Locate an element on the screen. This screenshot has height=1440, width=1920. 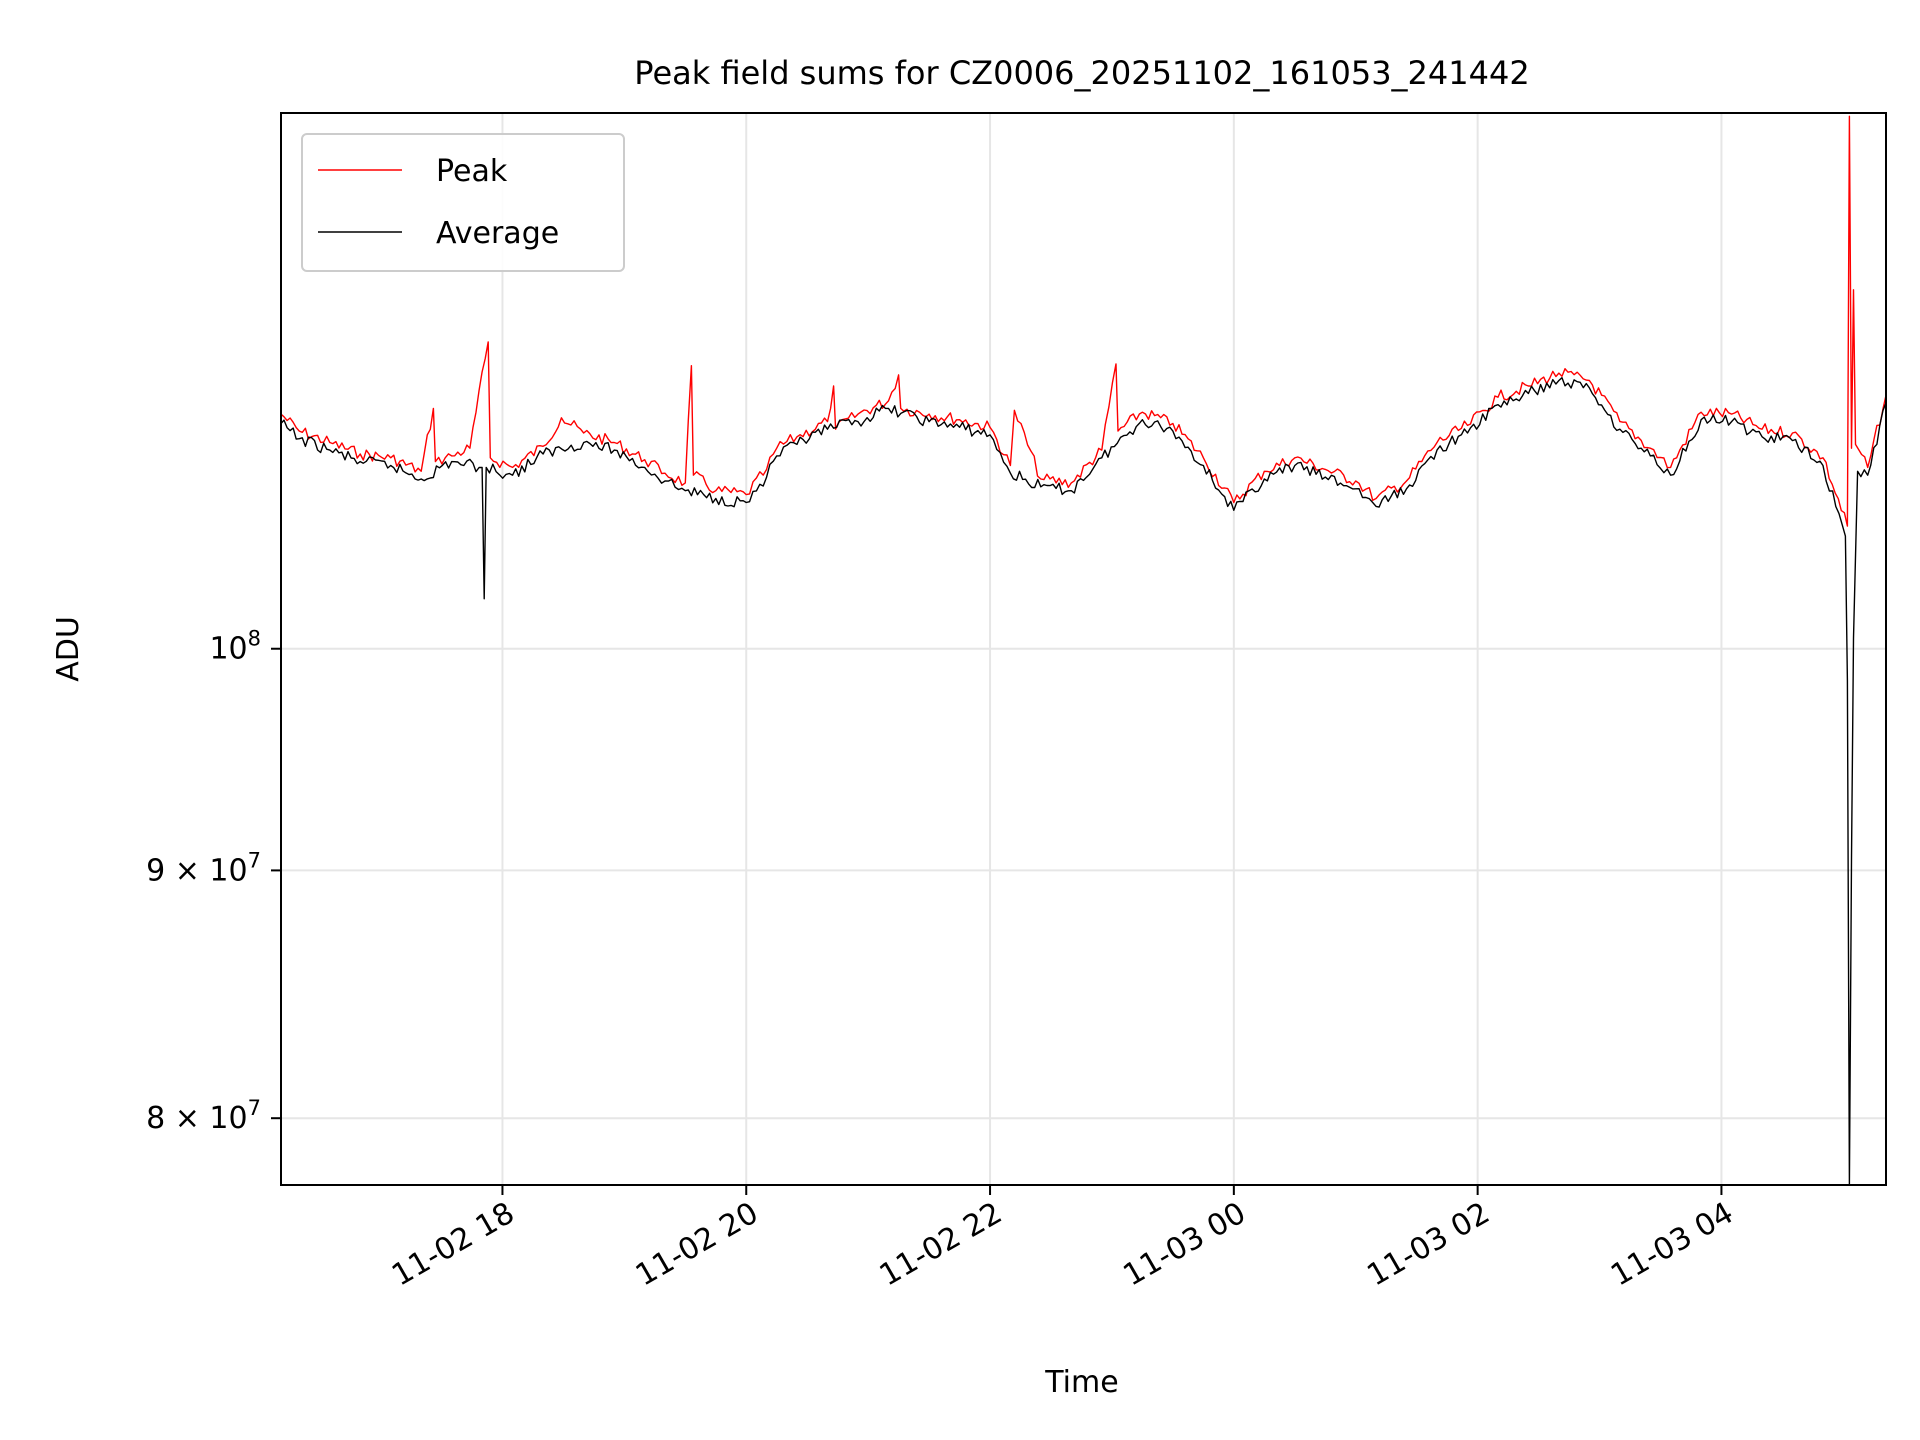
y-axis-ticks: 8 × 107 9 × 107 108 is located at coordinates (213, 881).